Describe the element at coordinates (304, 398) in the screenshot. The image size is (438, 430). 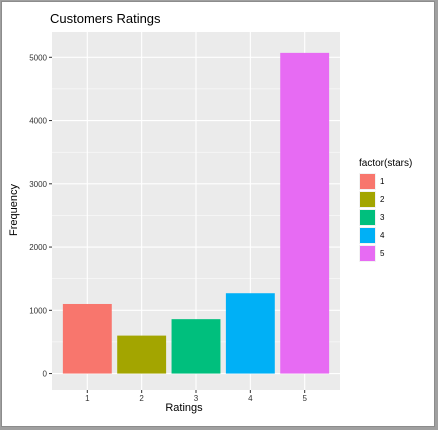
I see `x-tick-label: 5` at that location.